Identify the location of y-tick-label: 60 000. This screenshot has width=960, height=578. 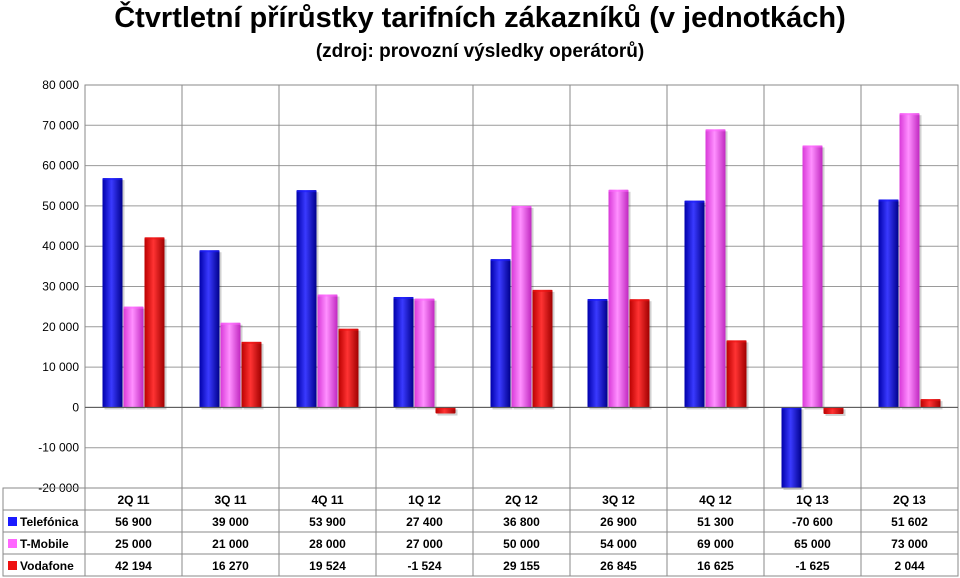
(60, 166).